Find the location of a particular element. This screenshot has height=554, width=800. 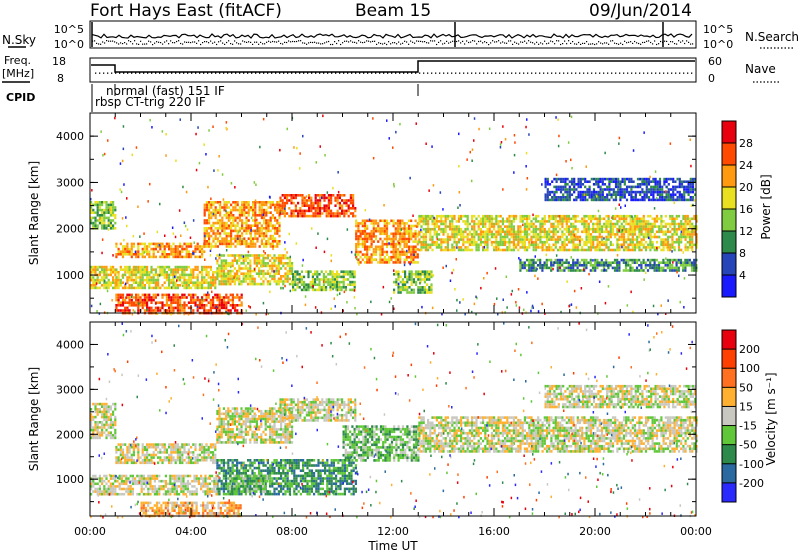

noise-right-tick-bottom: 10^0 is located at coordinates (718, 44).